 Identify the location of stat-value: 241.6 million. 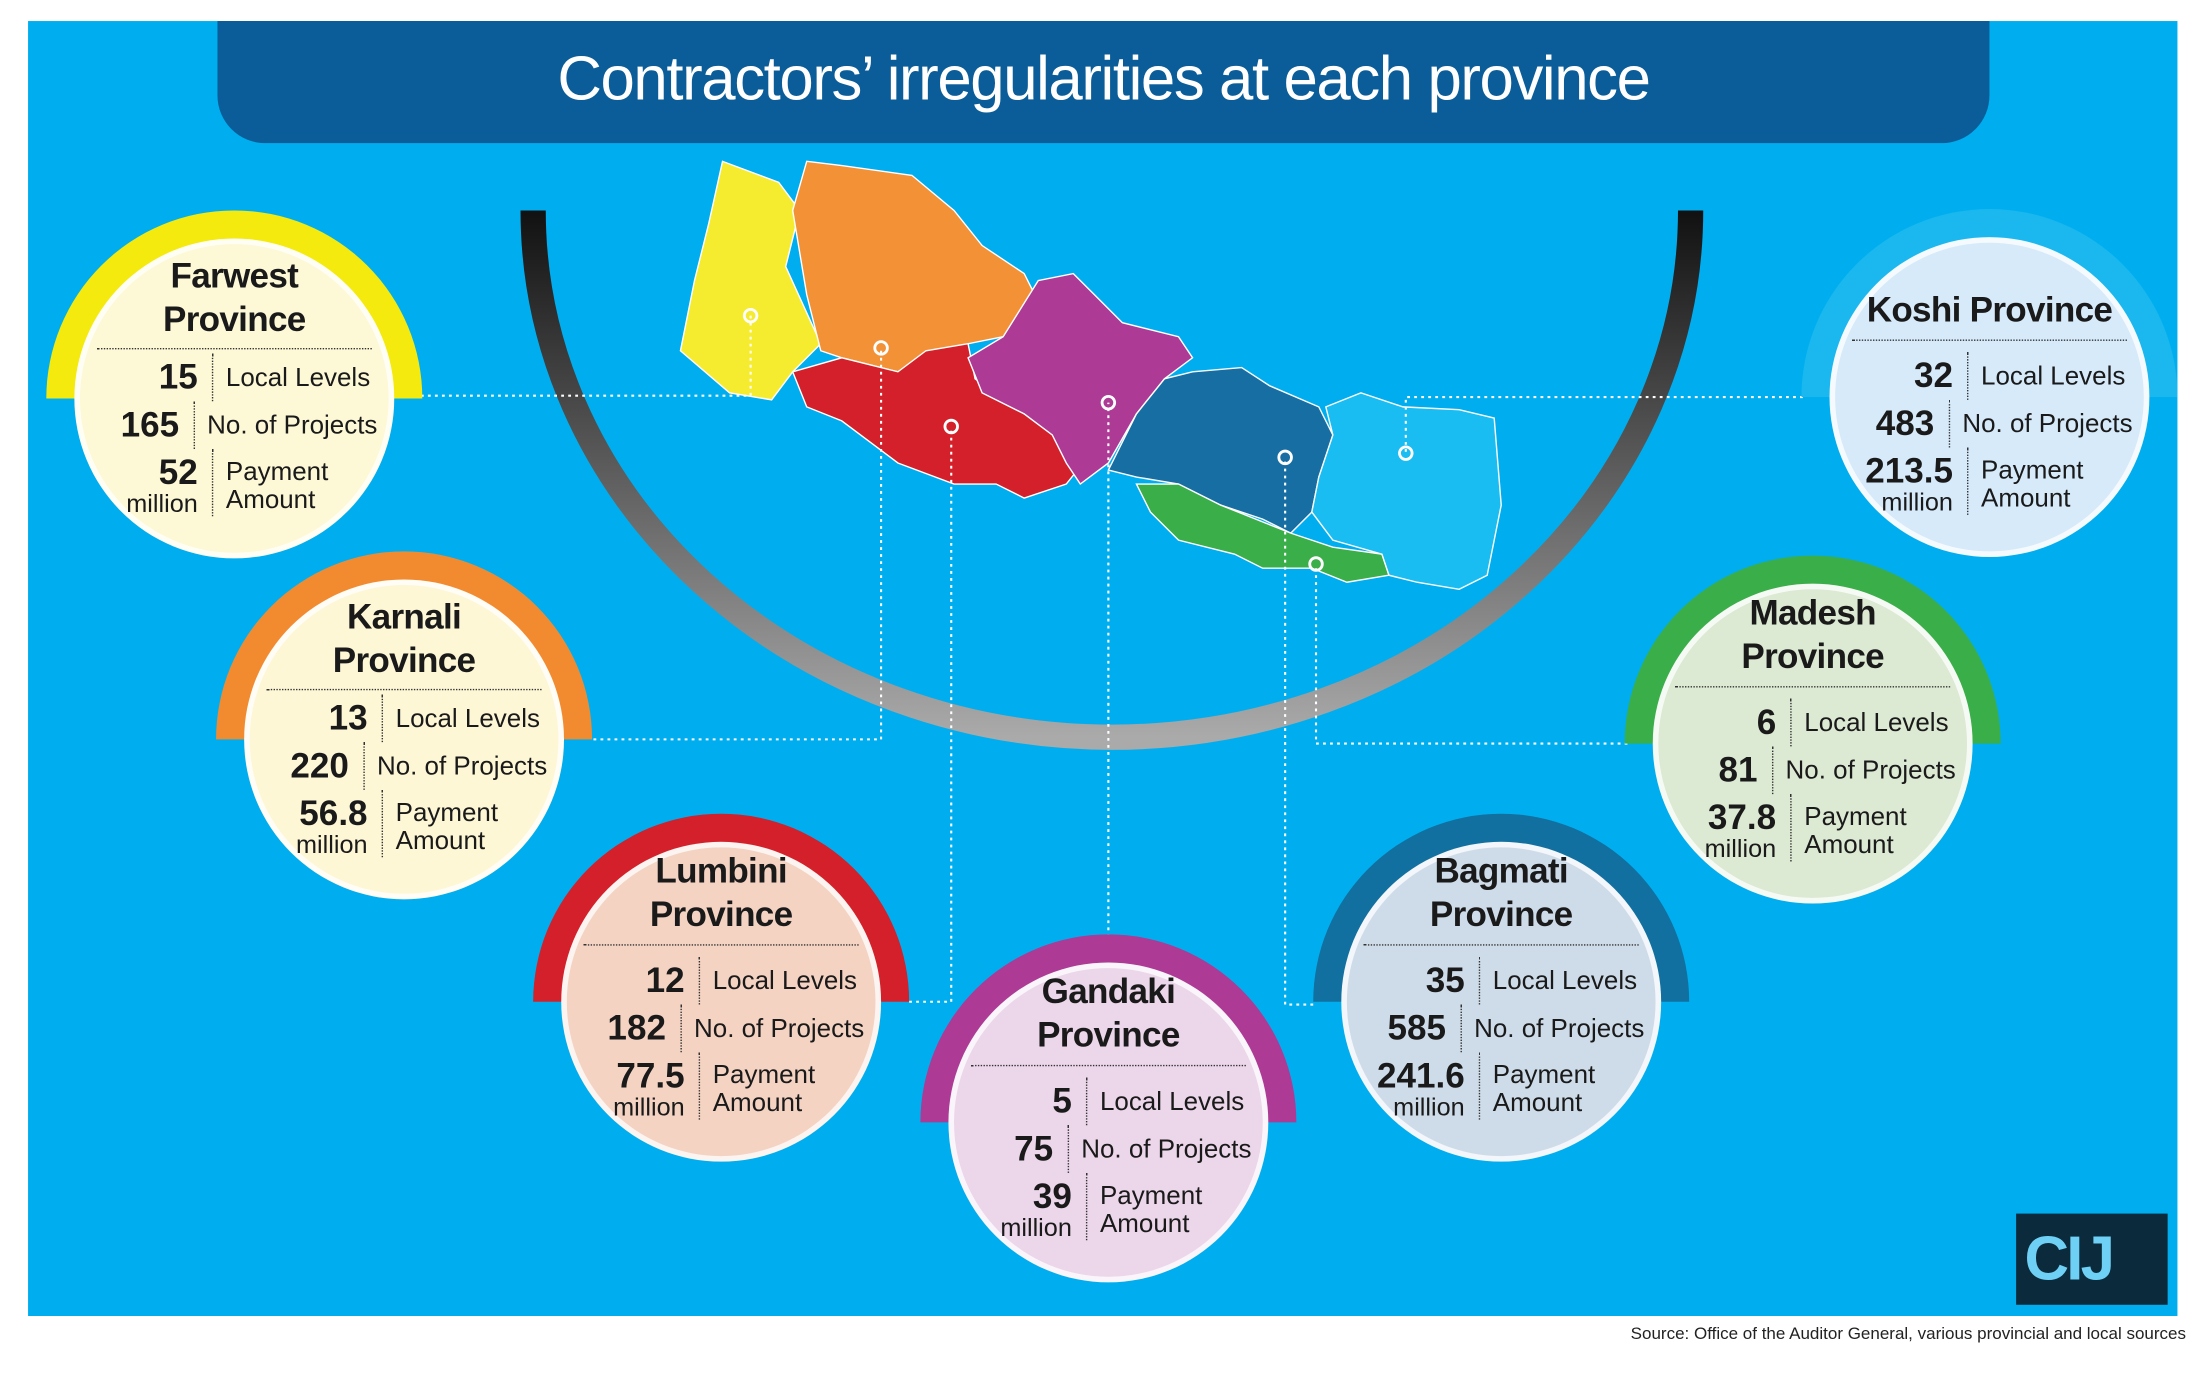
(1421, 1085).